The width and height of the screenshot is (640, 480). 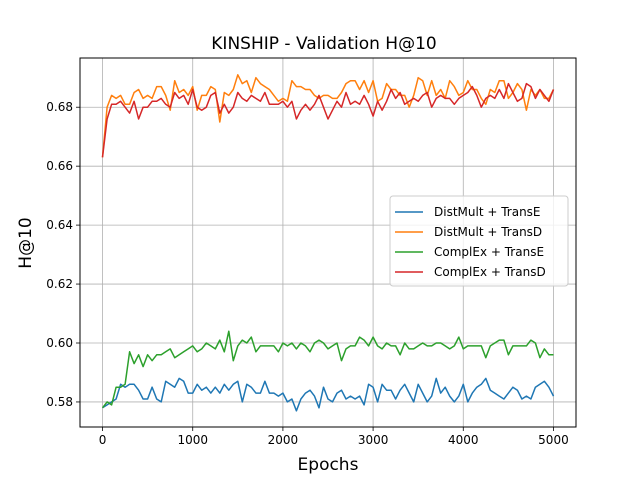 I want to click on y-tick-label: 0.64, so click(x=59, y=225).